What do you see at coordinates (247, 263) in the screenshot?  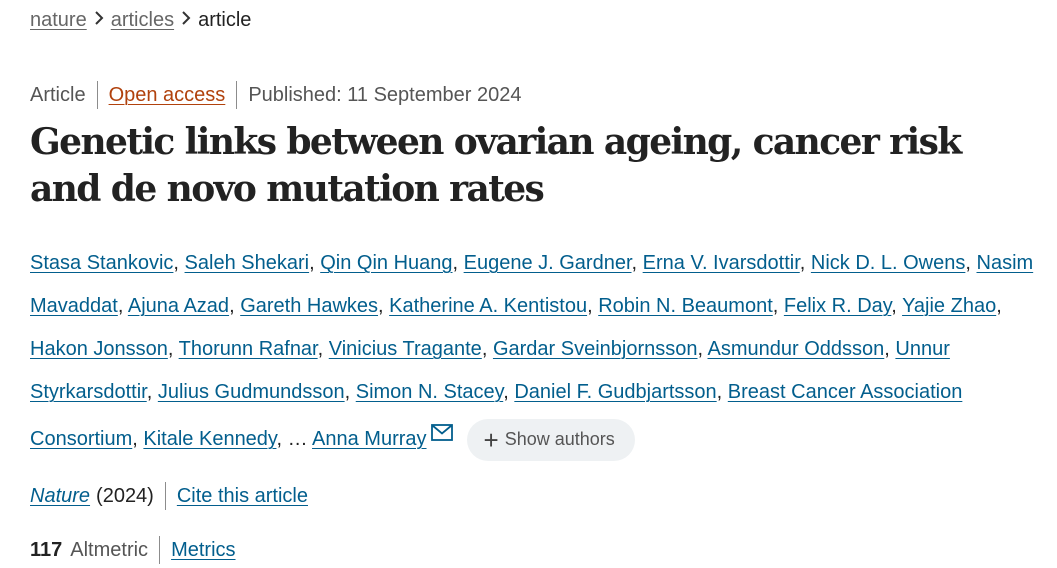 I see `author-link: Saleh Shekari` at bounding box center [247, 263].